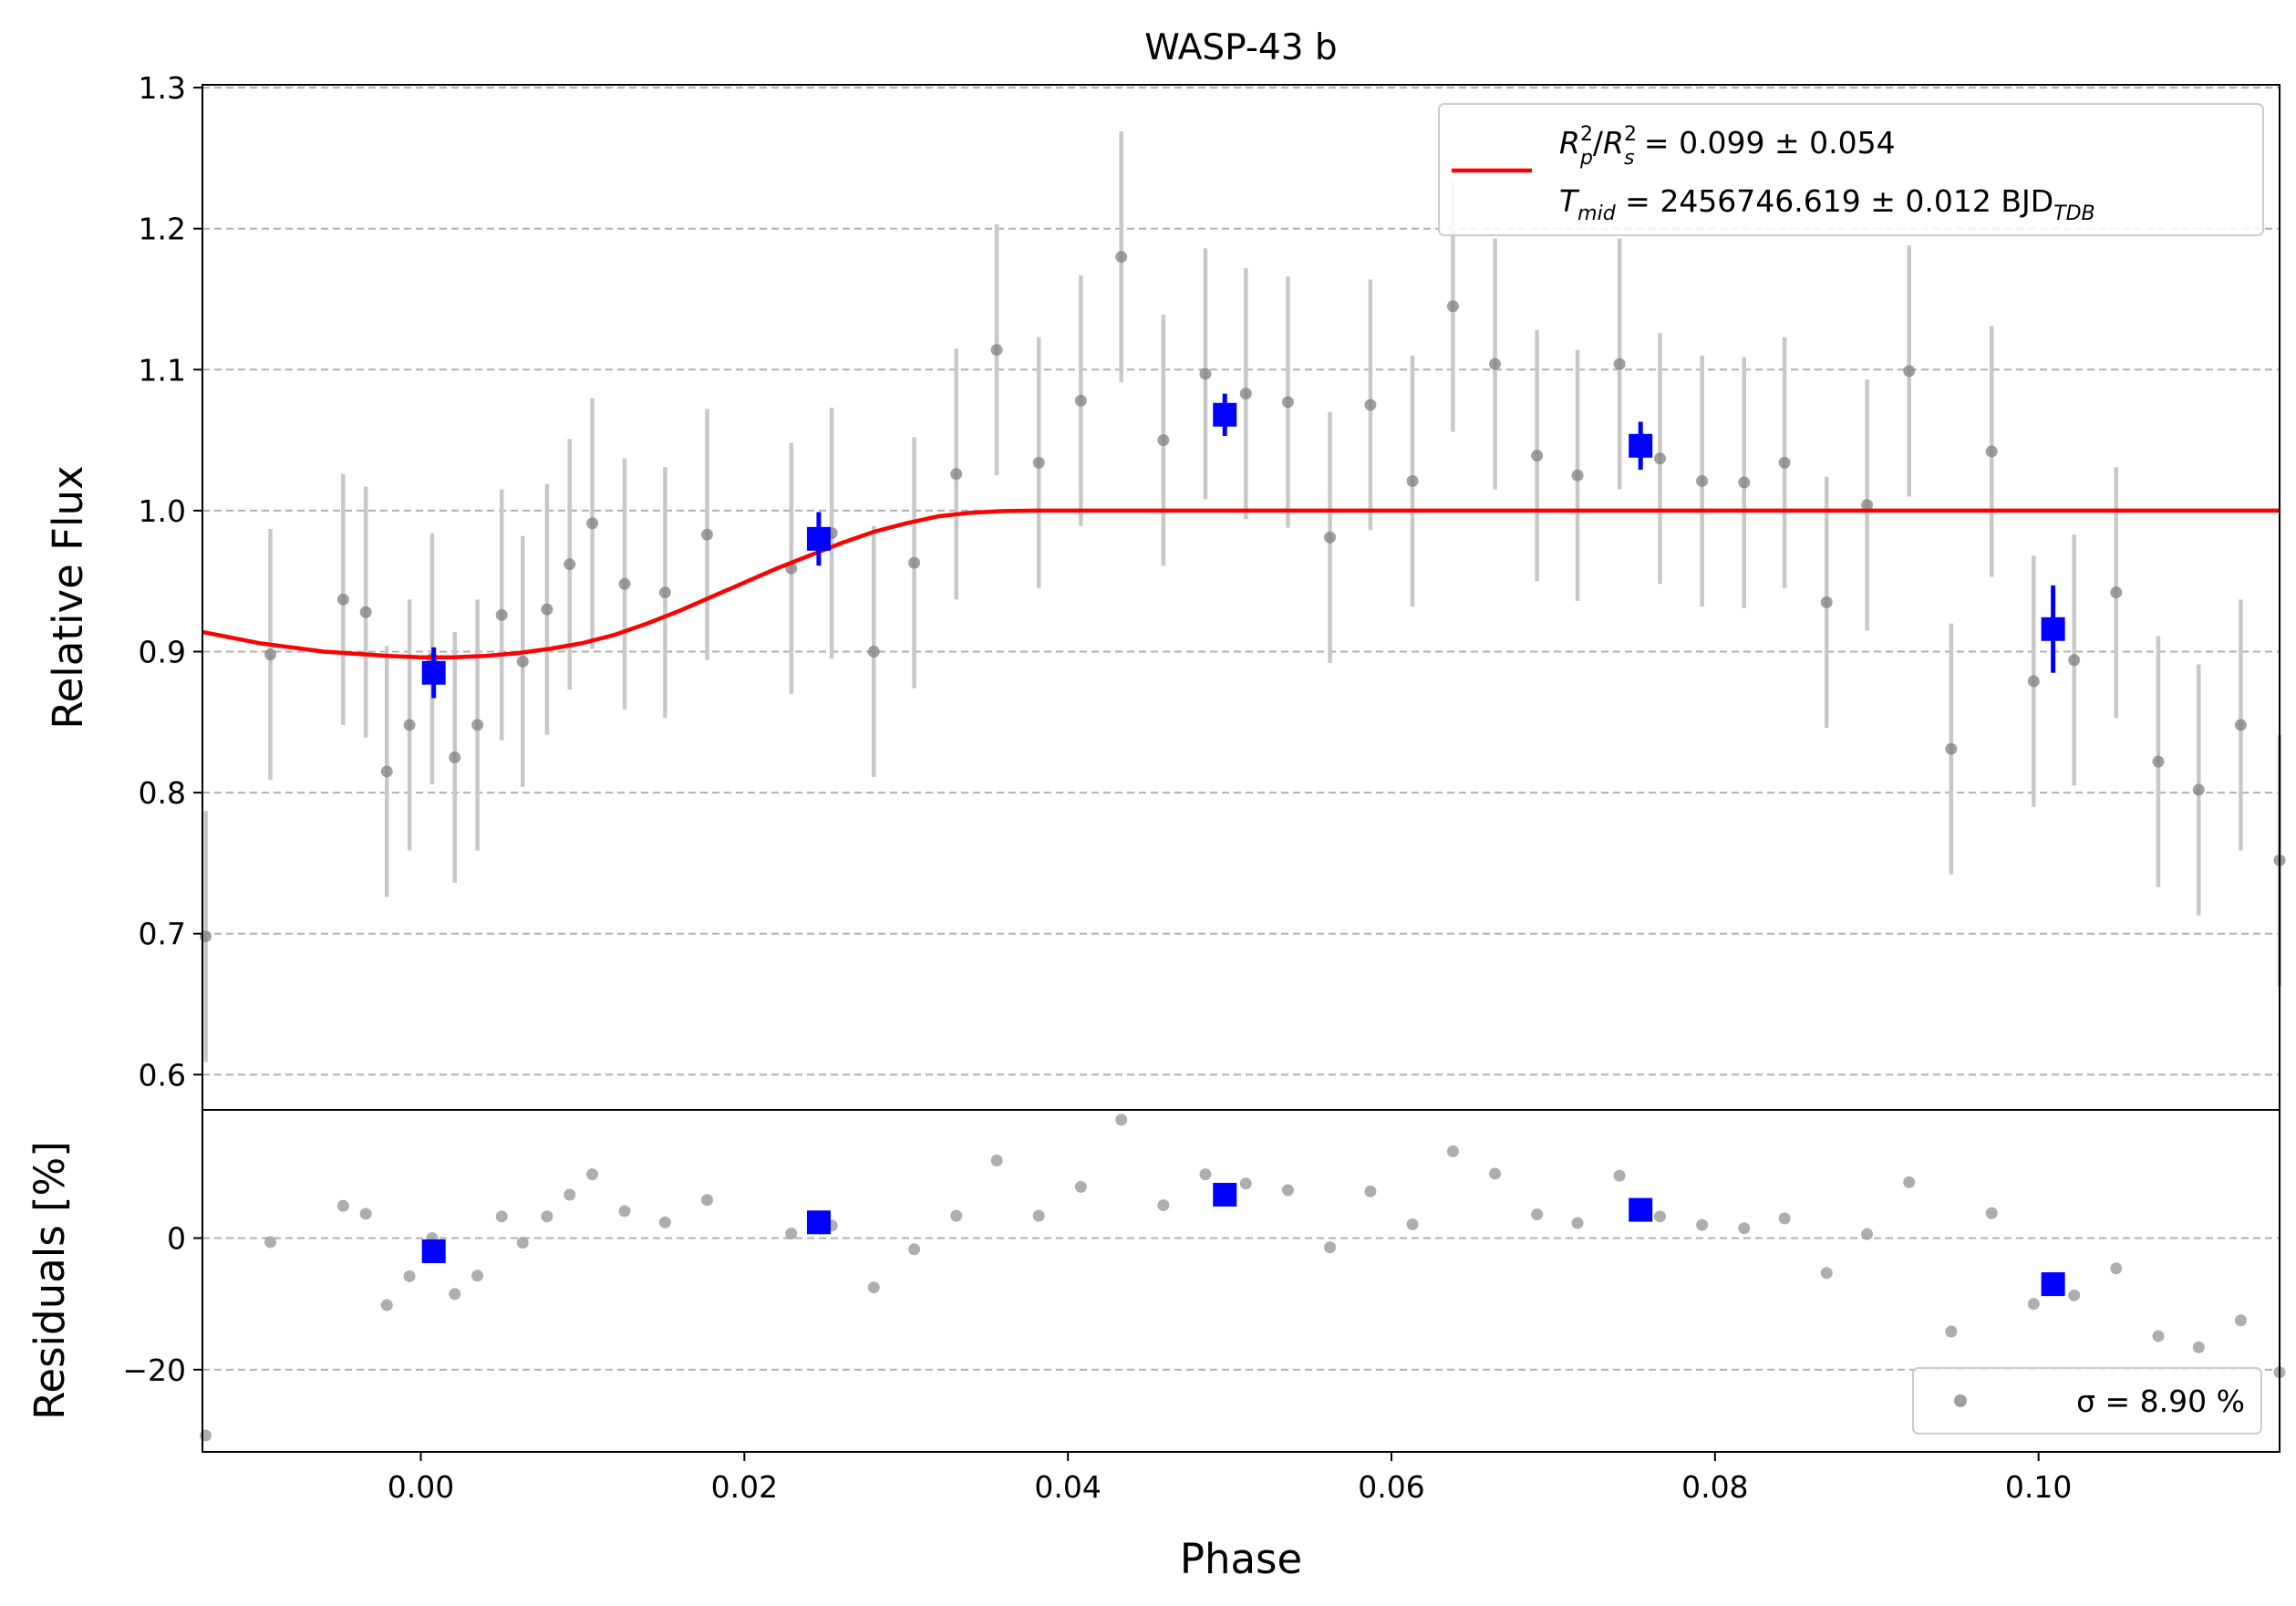  What do you see at coordinates (2160, 1401) in the screenshot?
I see `legend-sigma: σ = 8.90 %` at bounding box center [2160, 1401].